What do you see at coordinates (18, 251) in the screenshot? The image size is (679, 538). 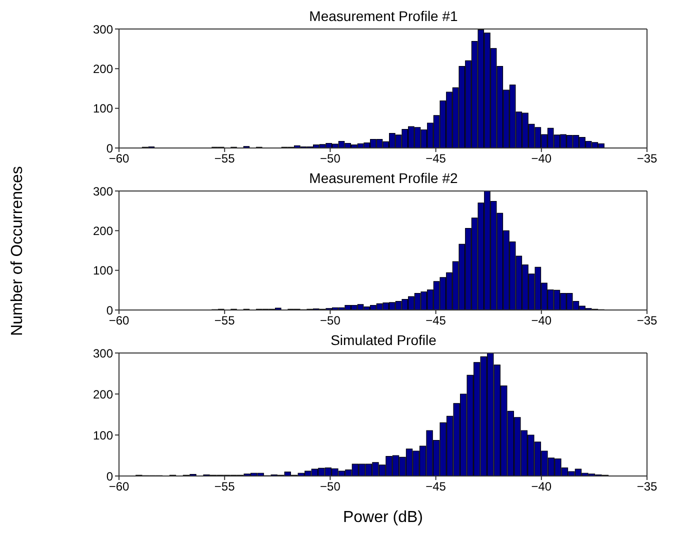 I see `y-axis-title: Number of Occurrences` at bounding box center [18, 251].